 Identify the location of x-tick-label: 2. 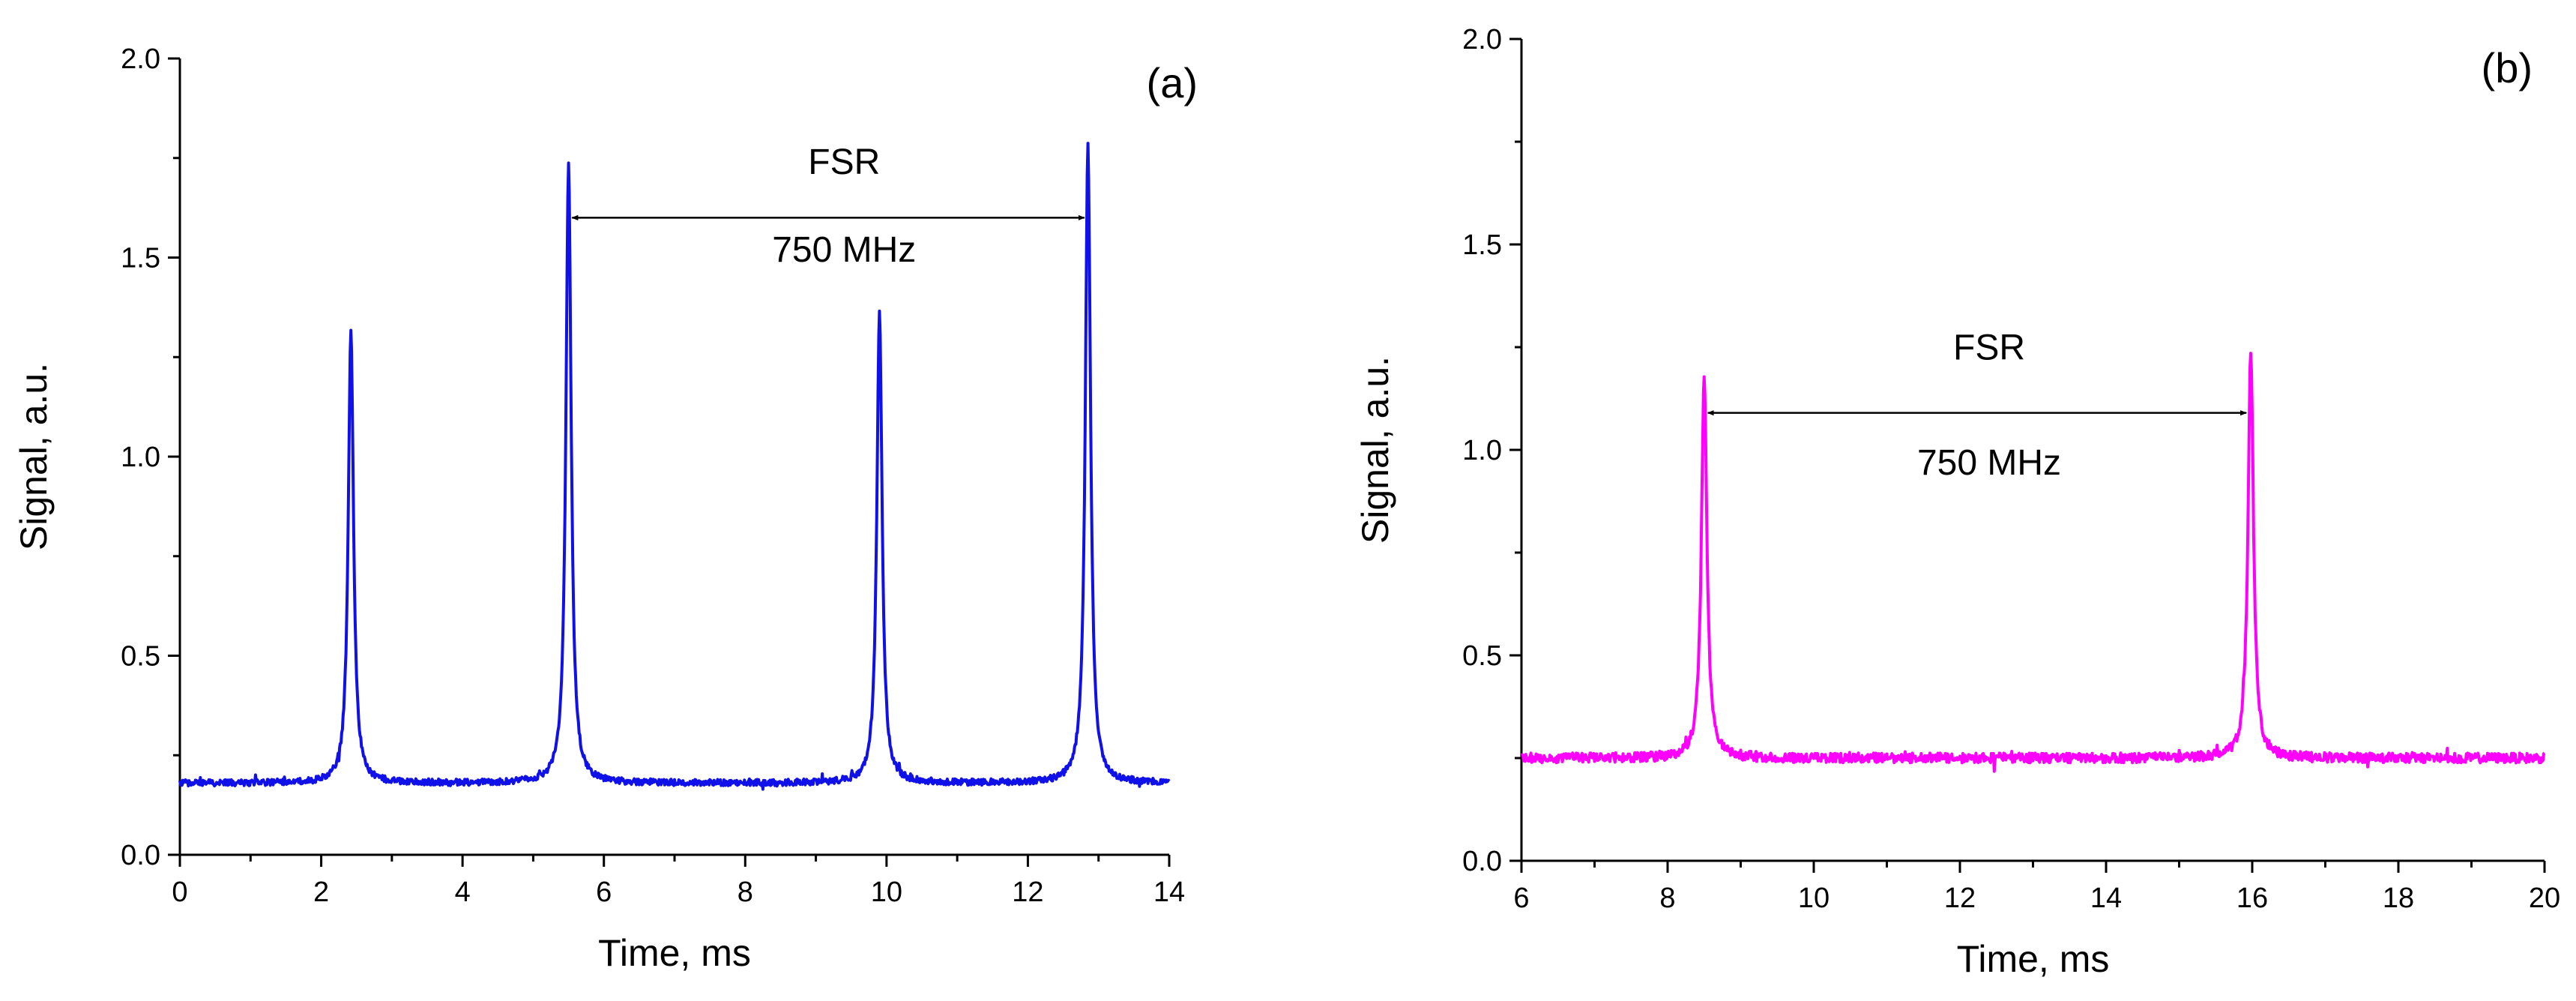
(321, 892).